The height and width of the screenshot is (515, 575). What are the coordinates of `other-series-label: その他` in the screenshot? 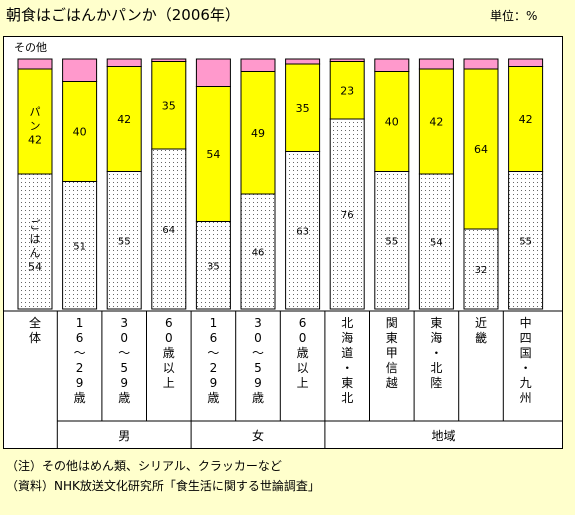 It's located at (30, 47).